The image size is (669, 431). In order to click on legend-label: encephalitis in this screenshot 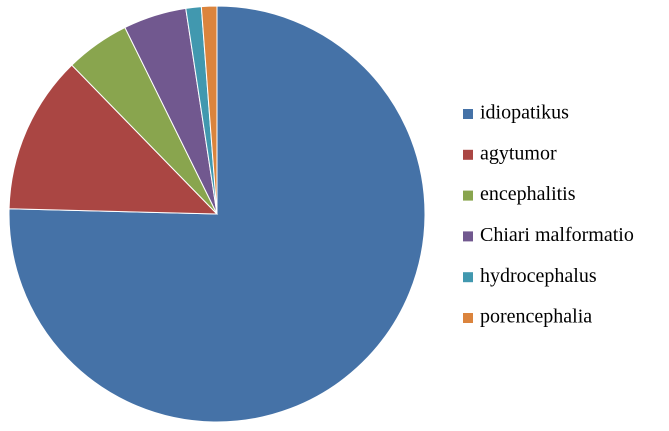, I will do `click(528, 194)`.